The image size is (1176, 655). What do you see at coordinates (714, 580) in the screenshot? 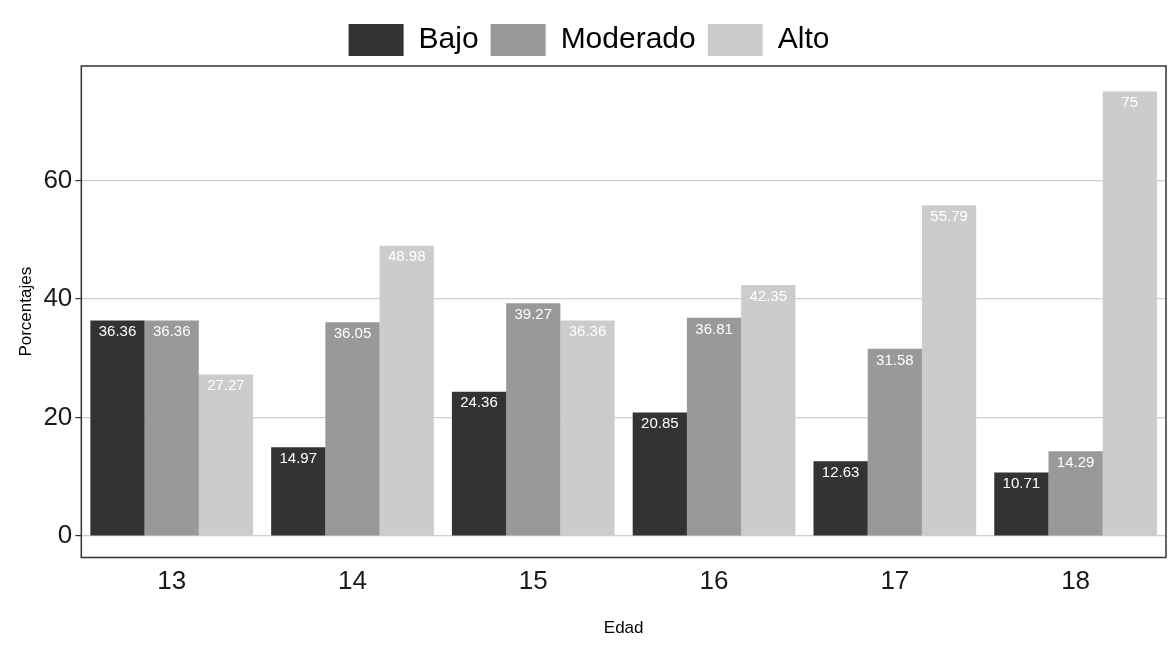
I see `x-tick-label: 16` at bounding box center [714, 580].